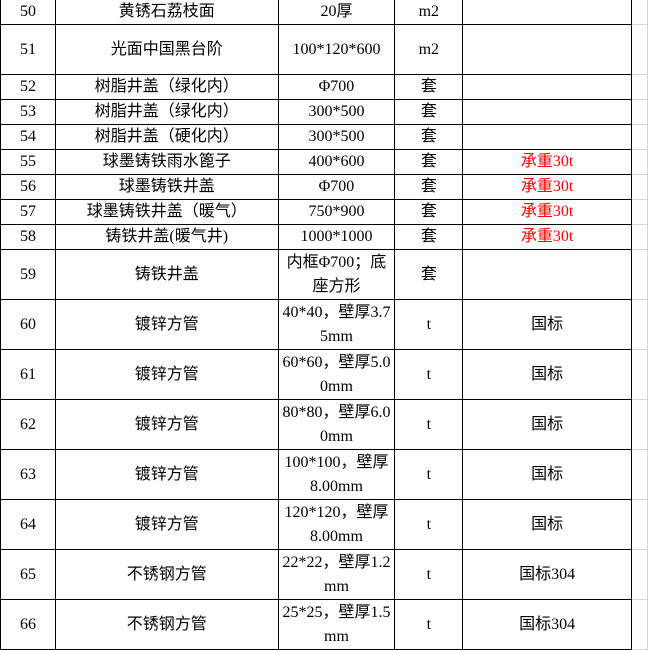  Describe the element at coordinates (28, 49) in the screenshot. I see `cell-no: 51` at that location.